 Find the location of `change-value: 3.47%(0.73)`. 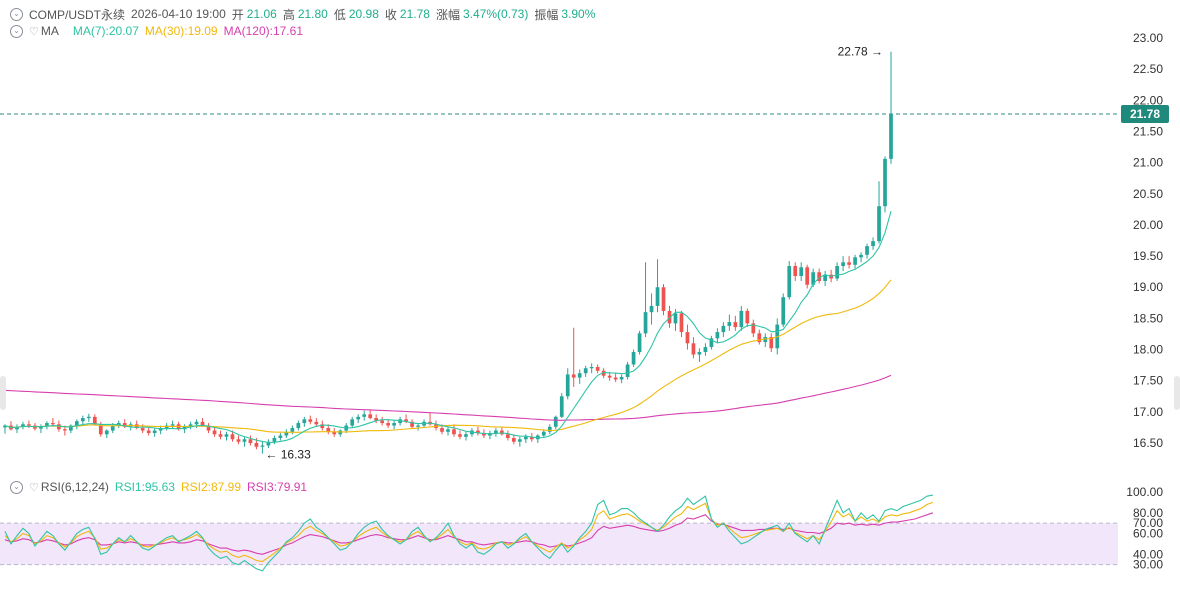

change-value: 3.47%(0.73) is located at coordinates (495, 14).